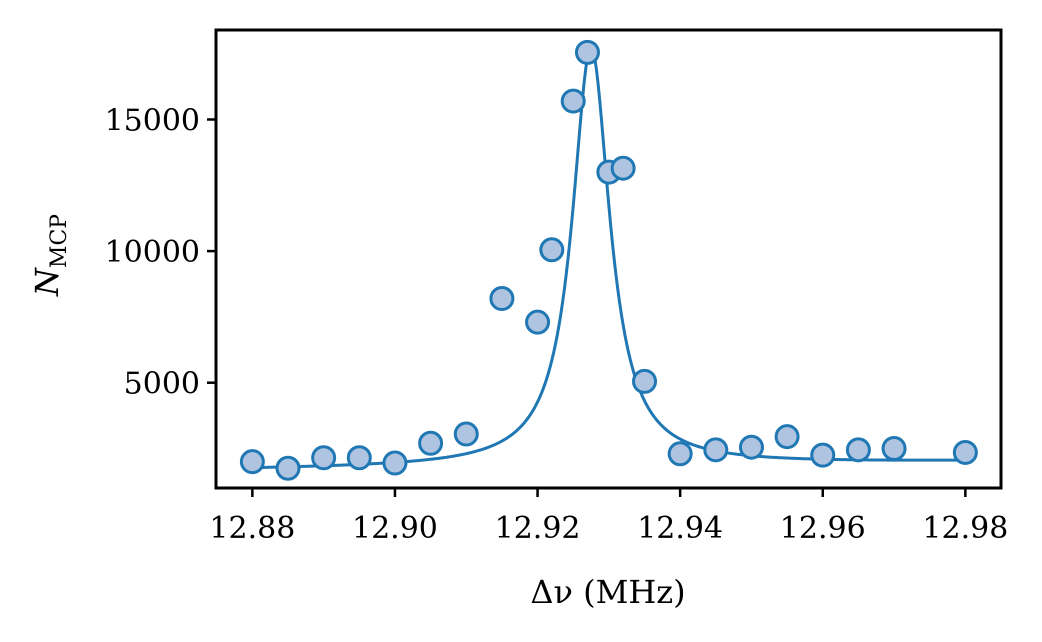 This screenshot has width=1042, height=642. I want to click on y-axis-label-main: N, so click(47, 282).